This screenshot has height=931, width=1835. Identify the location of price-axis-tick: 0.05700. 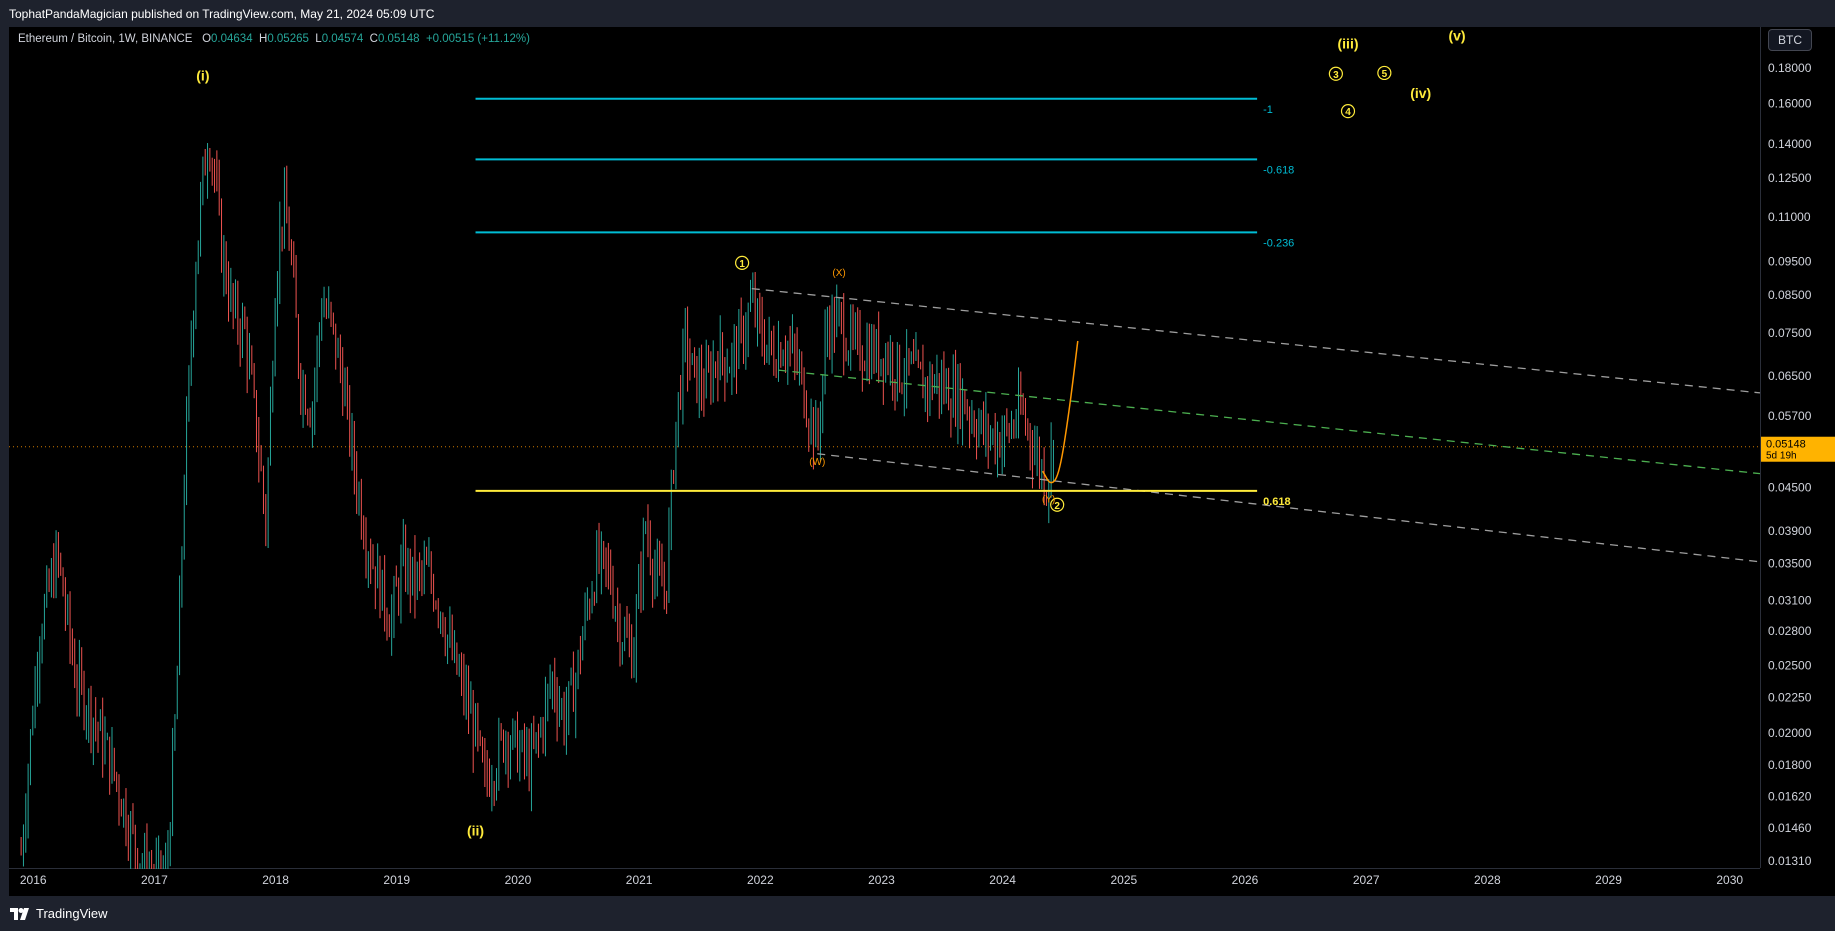
(1790, 416).